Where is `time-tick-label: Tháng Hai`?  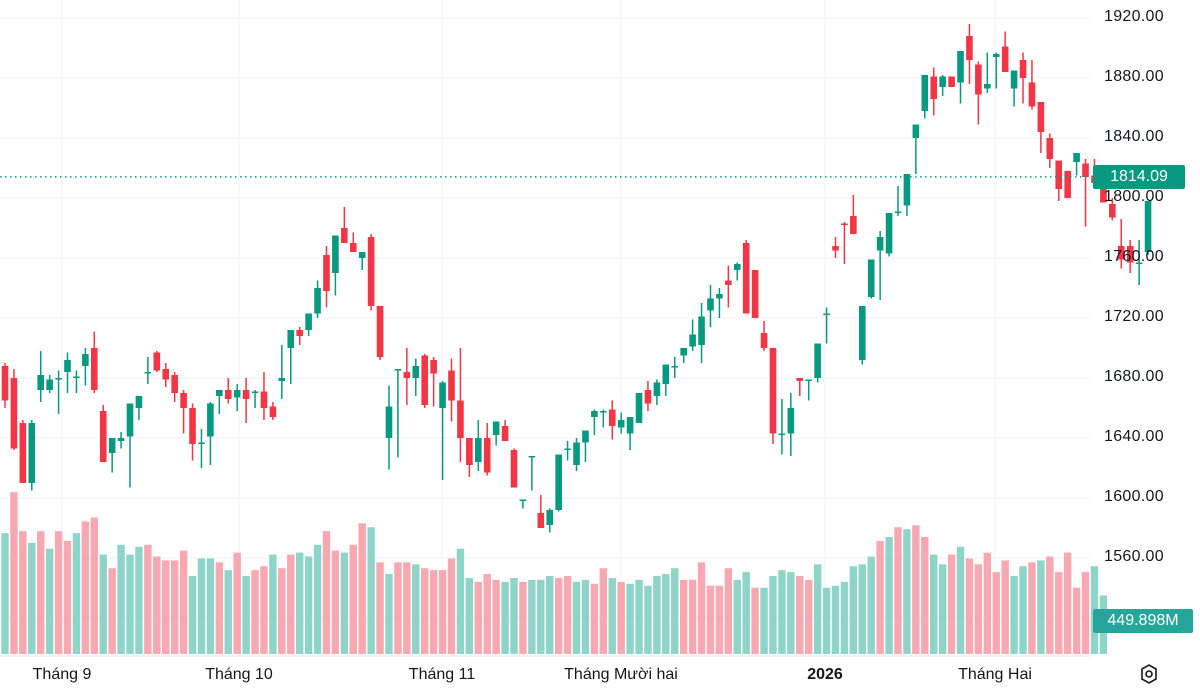 time-tick-label: Tháng Hai is located at coordinates (995, 674).